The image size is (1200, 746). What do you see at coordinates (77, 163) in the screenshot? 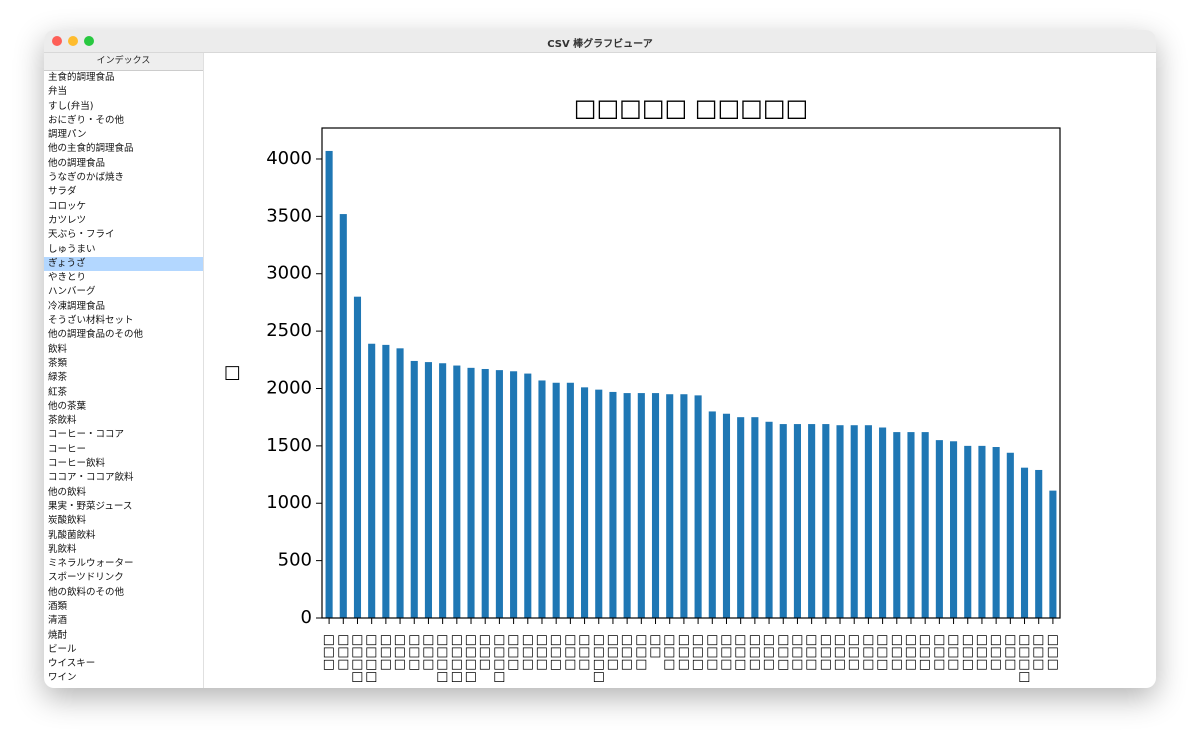
I see `list-item: 他の調理食品` at bounding box center [77, 163].